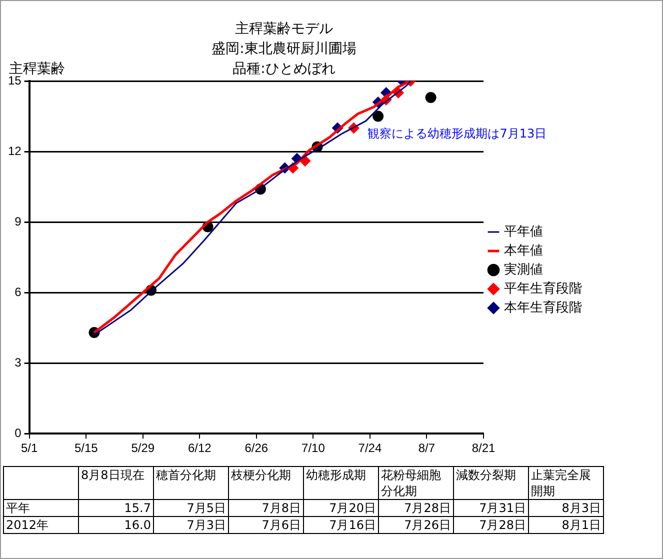 The height and width of the screenshot is (559, 663). Describe the element at coordinates (191, 508) in the screenshot. I see `text: 7月5日` at that location.